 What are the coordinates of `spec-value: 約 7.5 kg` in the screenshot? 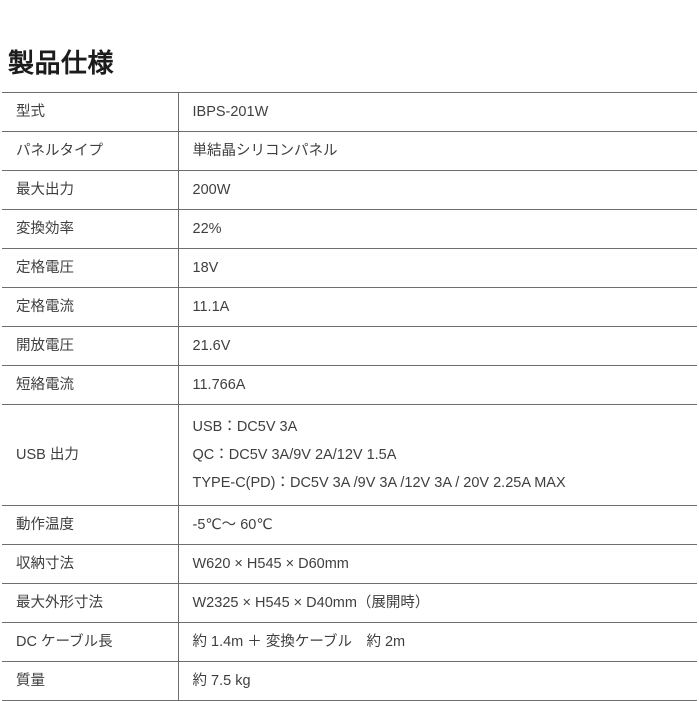 It's located at (437, 681).